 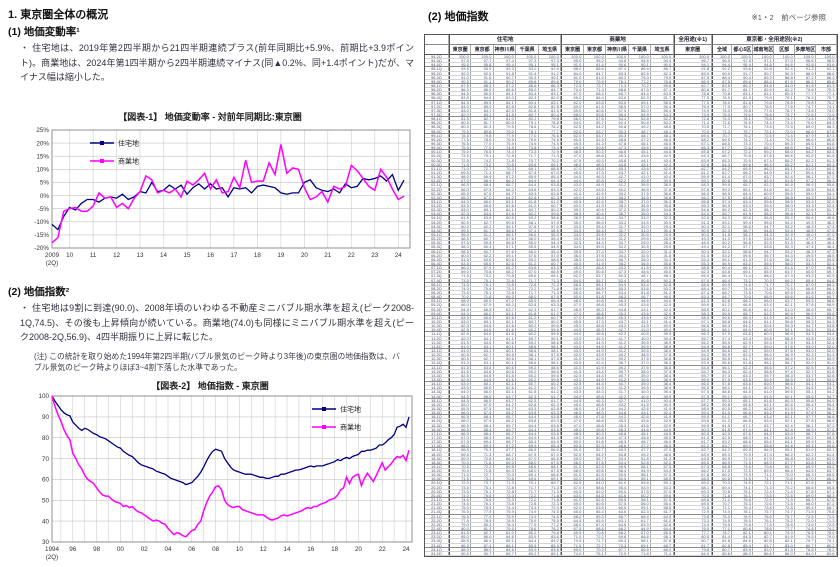 I want to click on table-cell: 68.0, so click(x=527, y=471).